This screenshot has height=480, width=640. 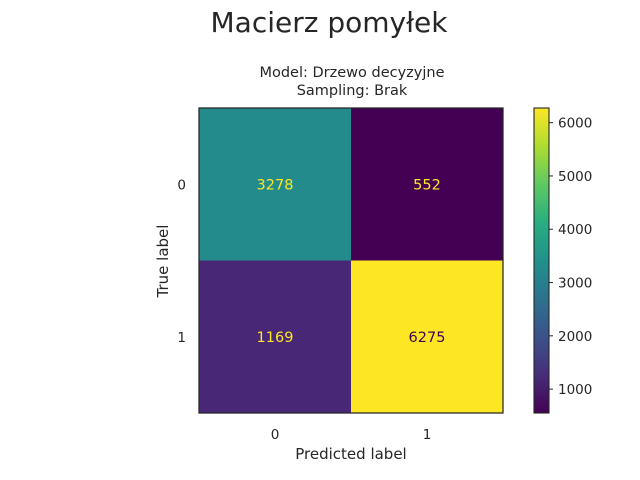 I want to click on colorbar, so click(x=541, y=260).